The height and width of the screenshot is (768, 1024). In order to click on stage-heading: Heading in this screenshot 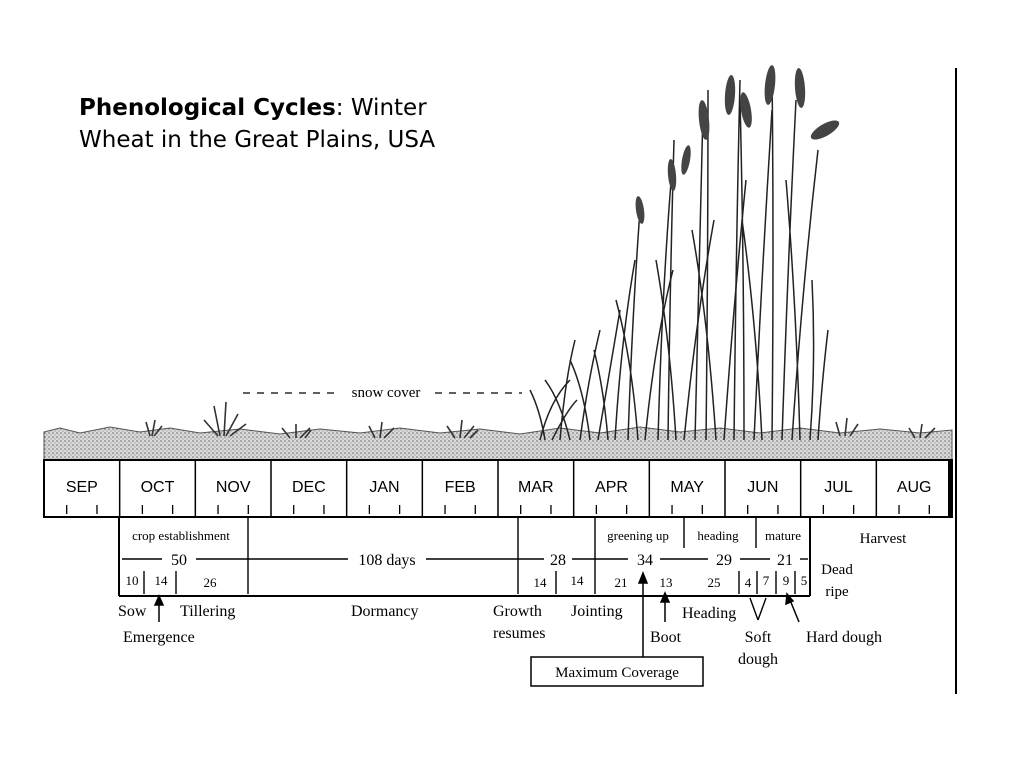, I will do `click(709, 613)`.